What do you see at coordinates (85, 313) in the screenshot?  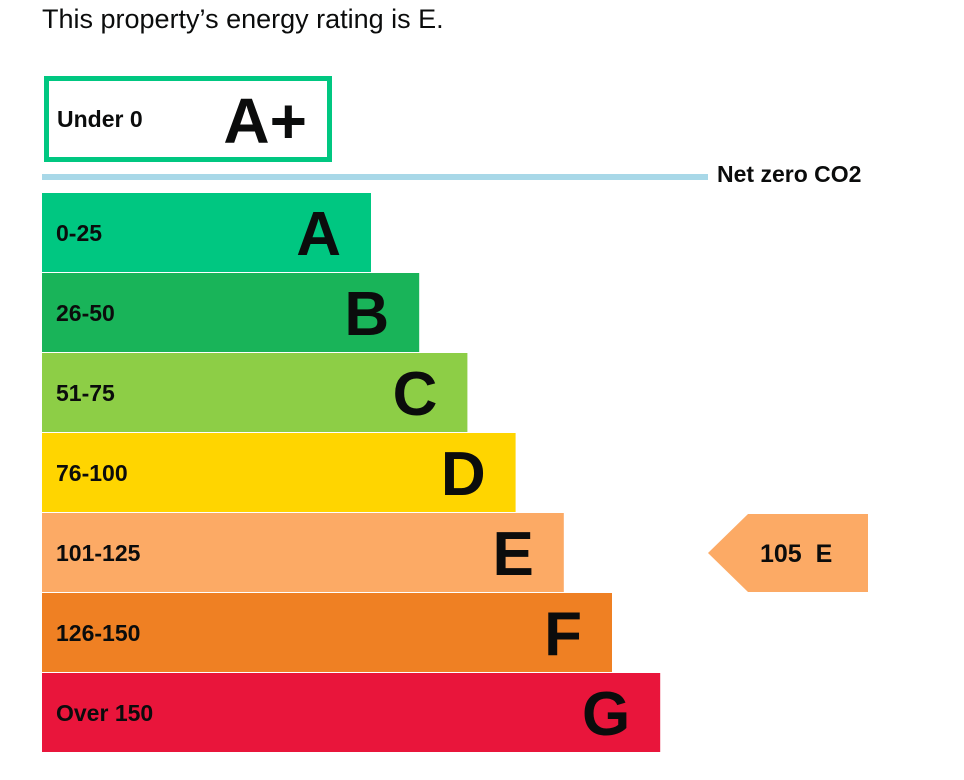 I see `band-b-range: 26-50` at bounding box center [85, 313].